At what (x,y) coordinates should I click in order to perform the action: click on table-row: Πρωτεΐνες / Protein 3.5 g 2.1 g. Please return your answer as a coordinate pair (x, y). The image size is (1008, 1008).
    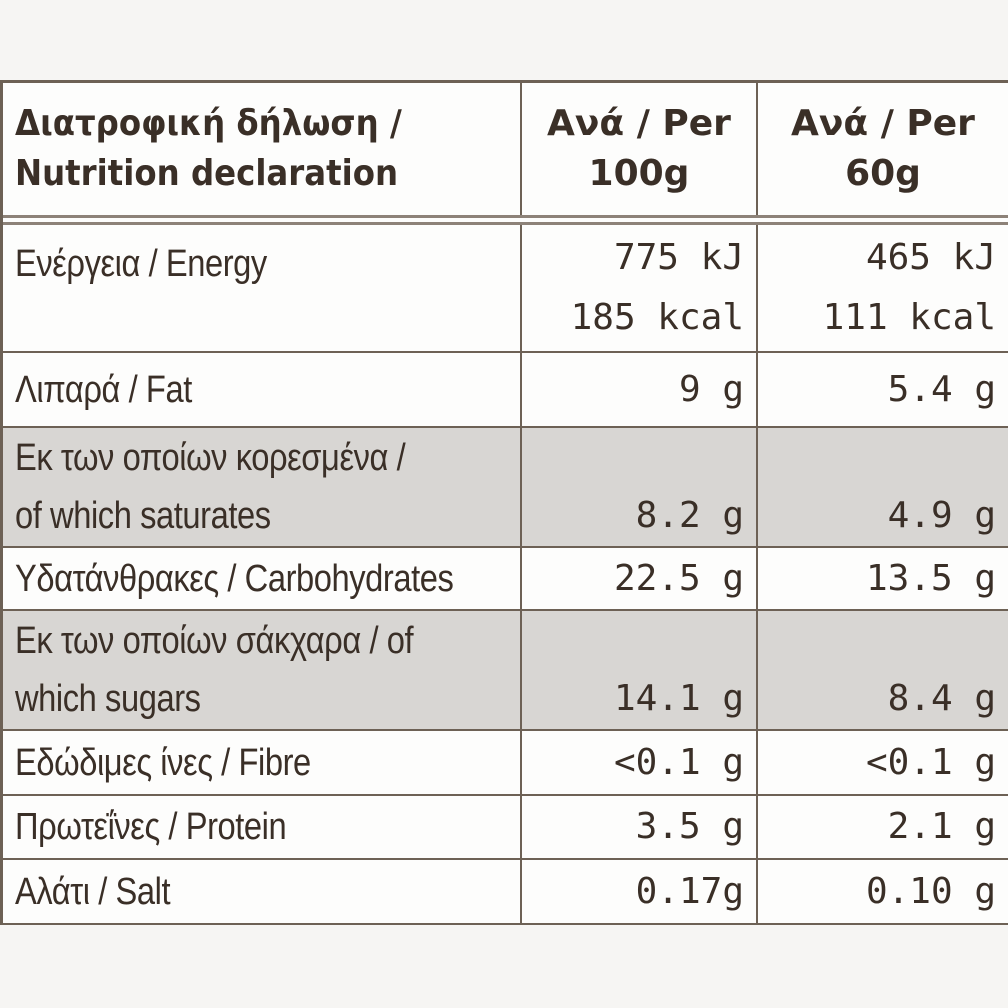
    Looking at the image, I should click on (505, 828).